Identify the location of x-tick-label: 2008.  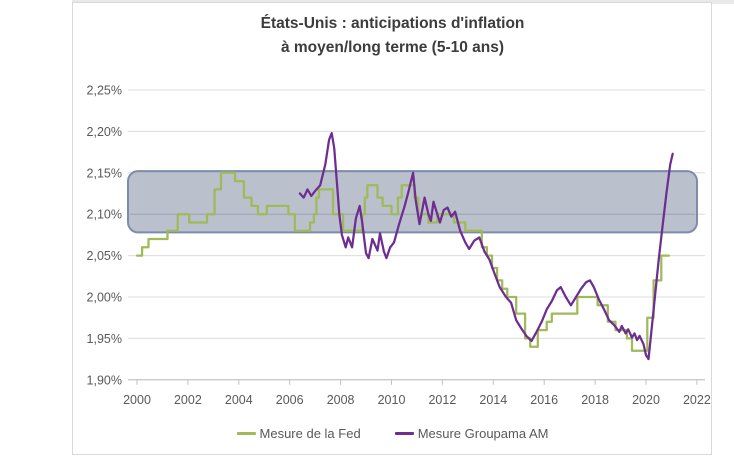
(341, 400).